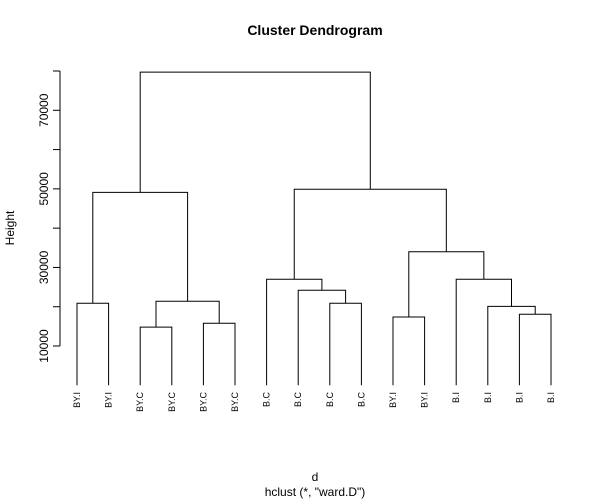 This screenshot has width=600, height=500. What do you see at coordinates (314, 30) in the screenshot?
I see `chart-title: Cluster Dendrogram` at bounding box center [314, 30].